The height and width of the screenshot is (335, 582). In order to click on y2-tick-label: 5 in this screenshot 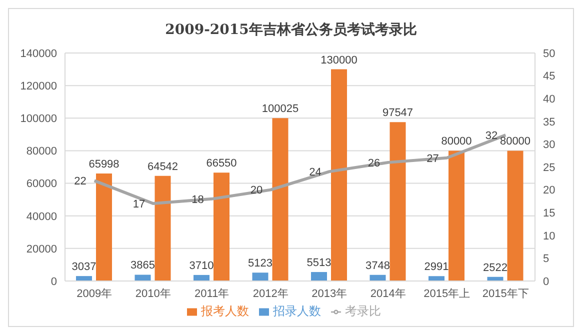, I will do `click(546, 259)`.